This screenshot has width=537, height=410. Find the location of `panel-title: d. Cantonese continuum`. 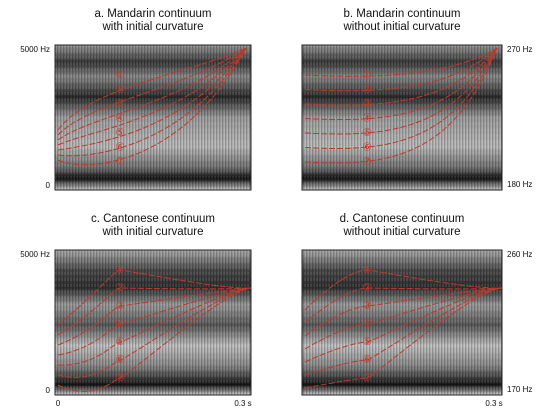

panel-title: d. Cantonese continuum is located at coordinates (402, 219).